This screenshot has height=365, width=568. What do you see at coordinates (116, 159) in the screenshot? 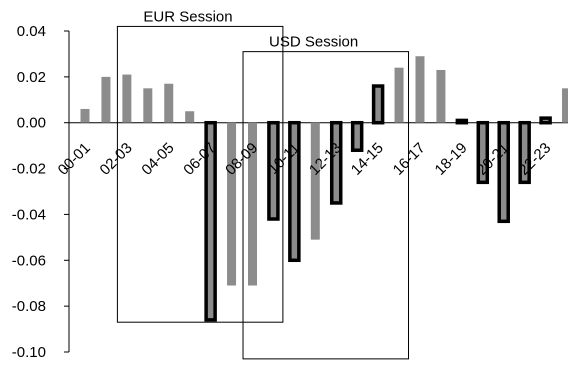
I see `x-tick-label: 02-03` at bounding box center [116, 159].